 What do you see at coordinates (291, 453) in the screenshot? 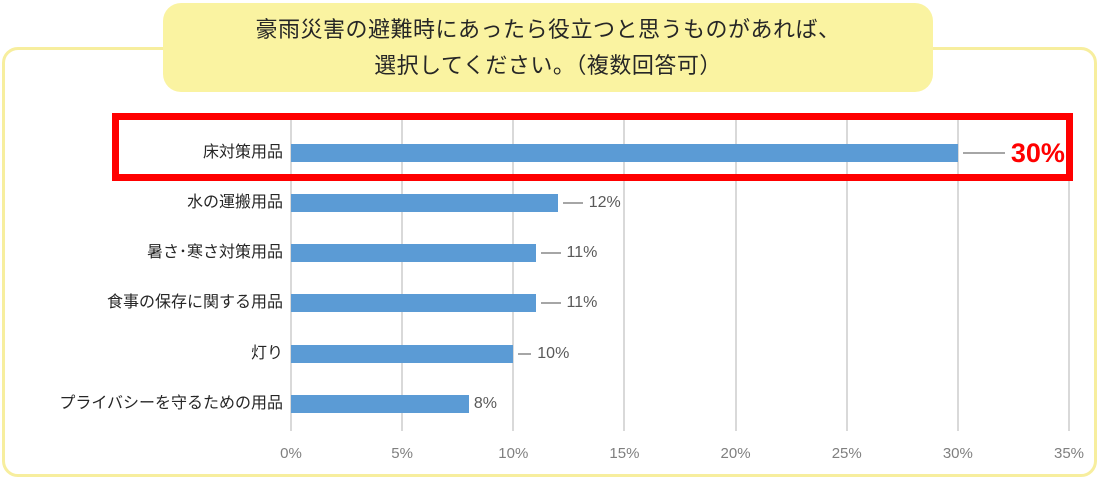
I see `x-tick-label: 0%` at bounding box center [291, 453].